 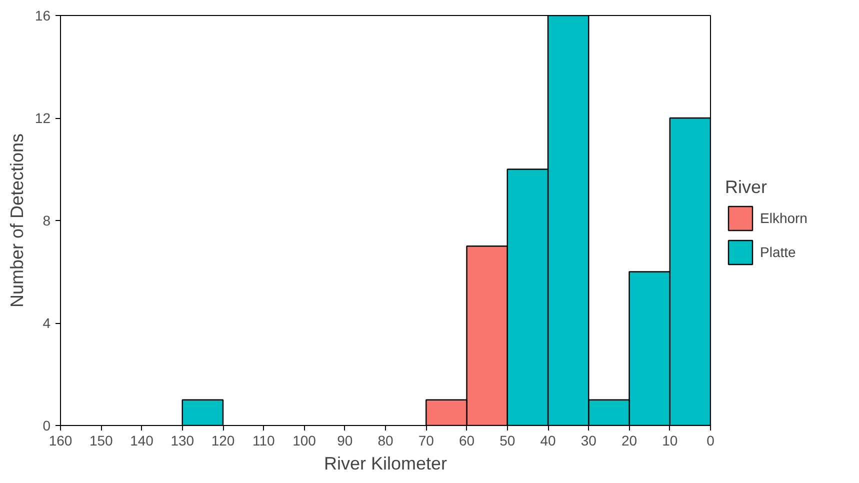 I want to click on legend-label: Elkhorn, so click(x=784, y=218).